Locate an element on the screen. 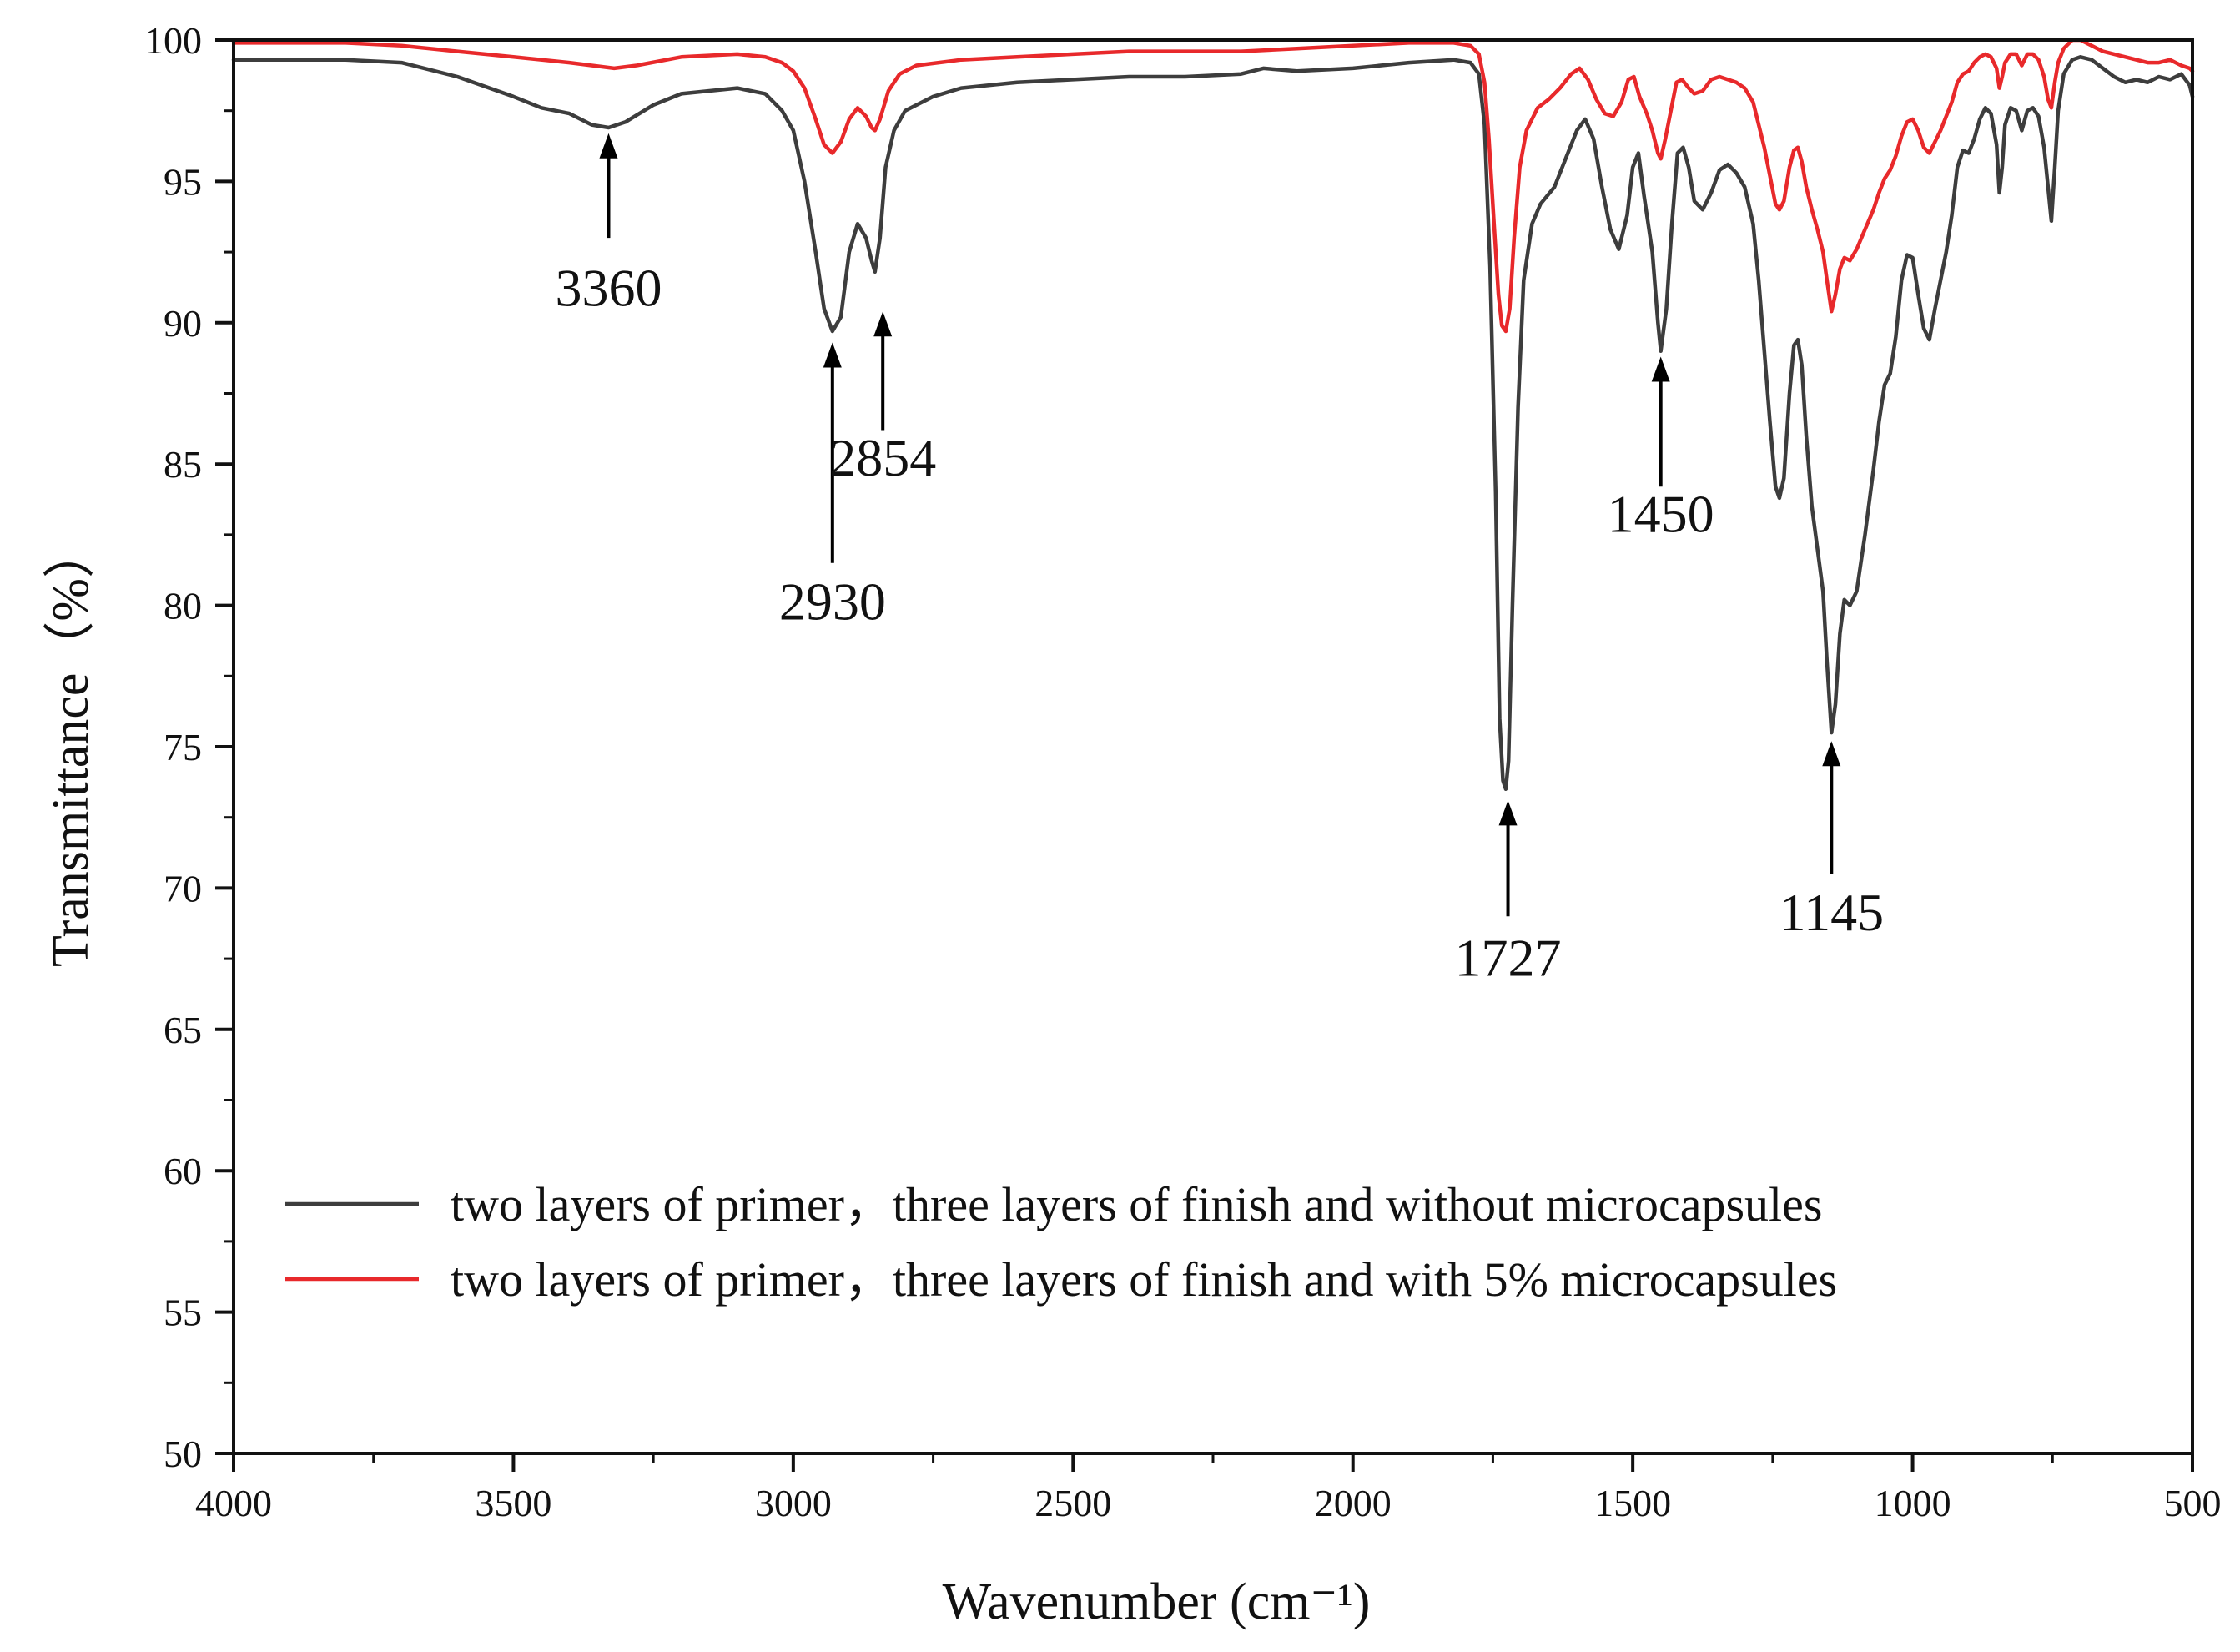  x-tick-label: 500 is located at coordinates (2193, 1503).